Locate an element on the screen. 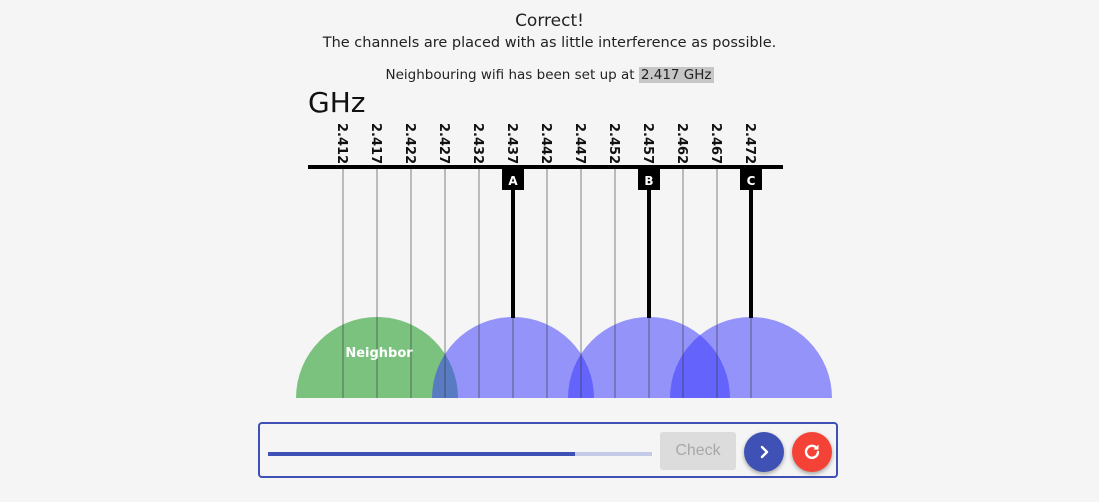  frequency-tick-label: 2.422 is located at coordinates (409, 143).